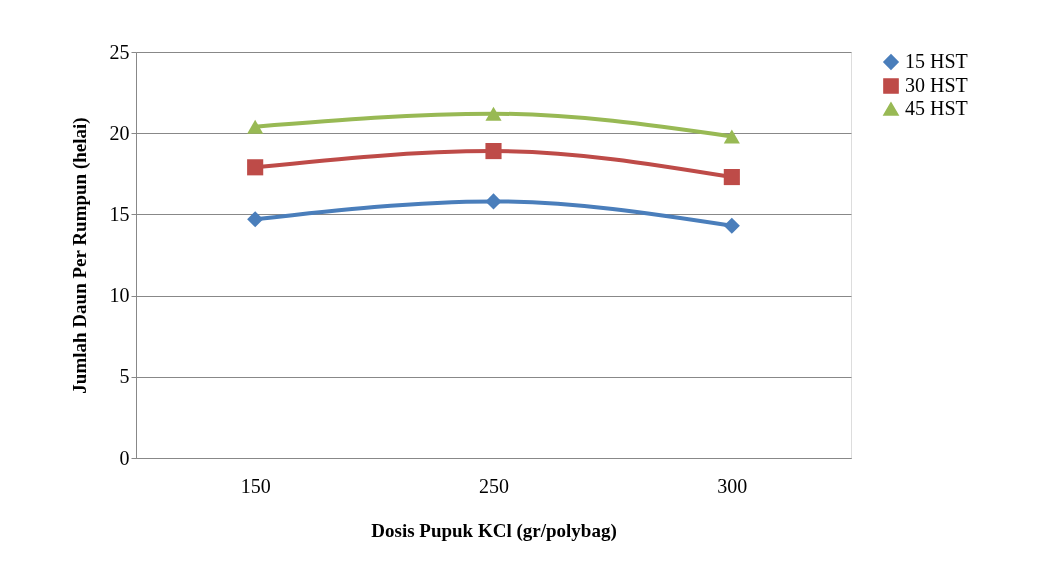  I want to click on y-tick-label: 25, so click(119, 51).